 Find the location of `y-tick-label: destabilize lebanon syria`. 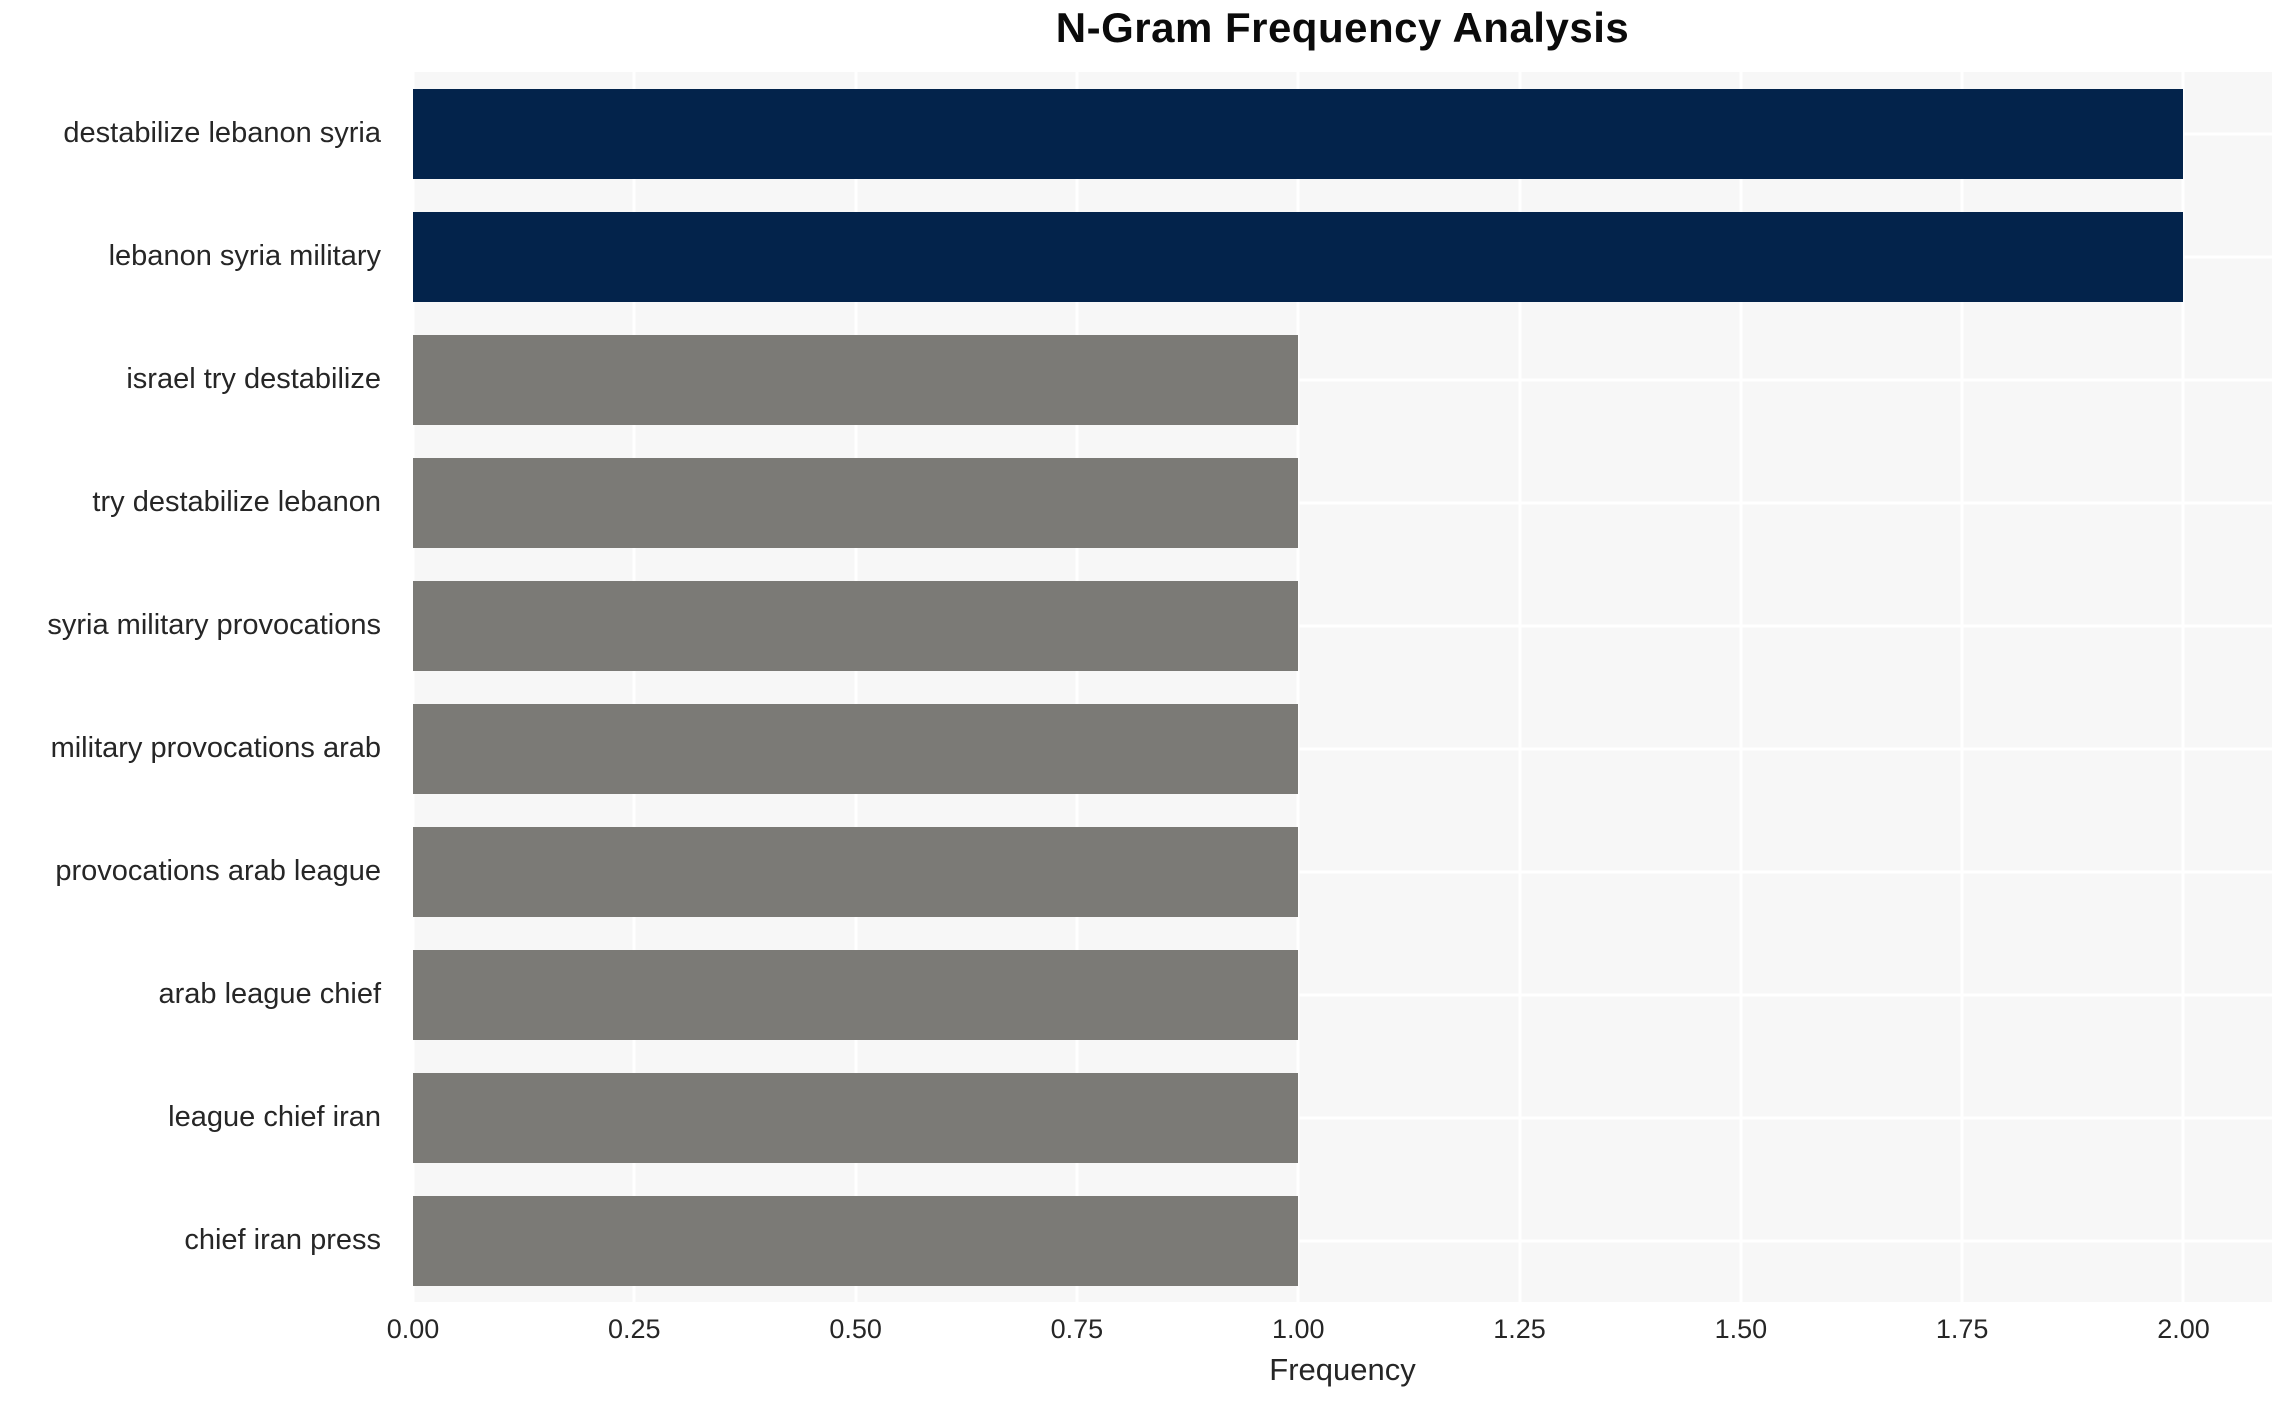

y-tick-label: destabilize lebanon syria is located at coordinates (222, 133).